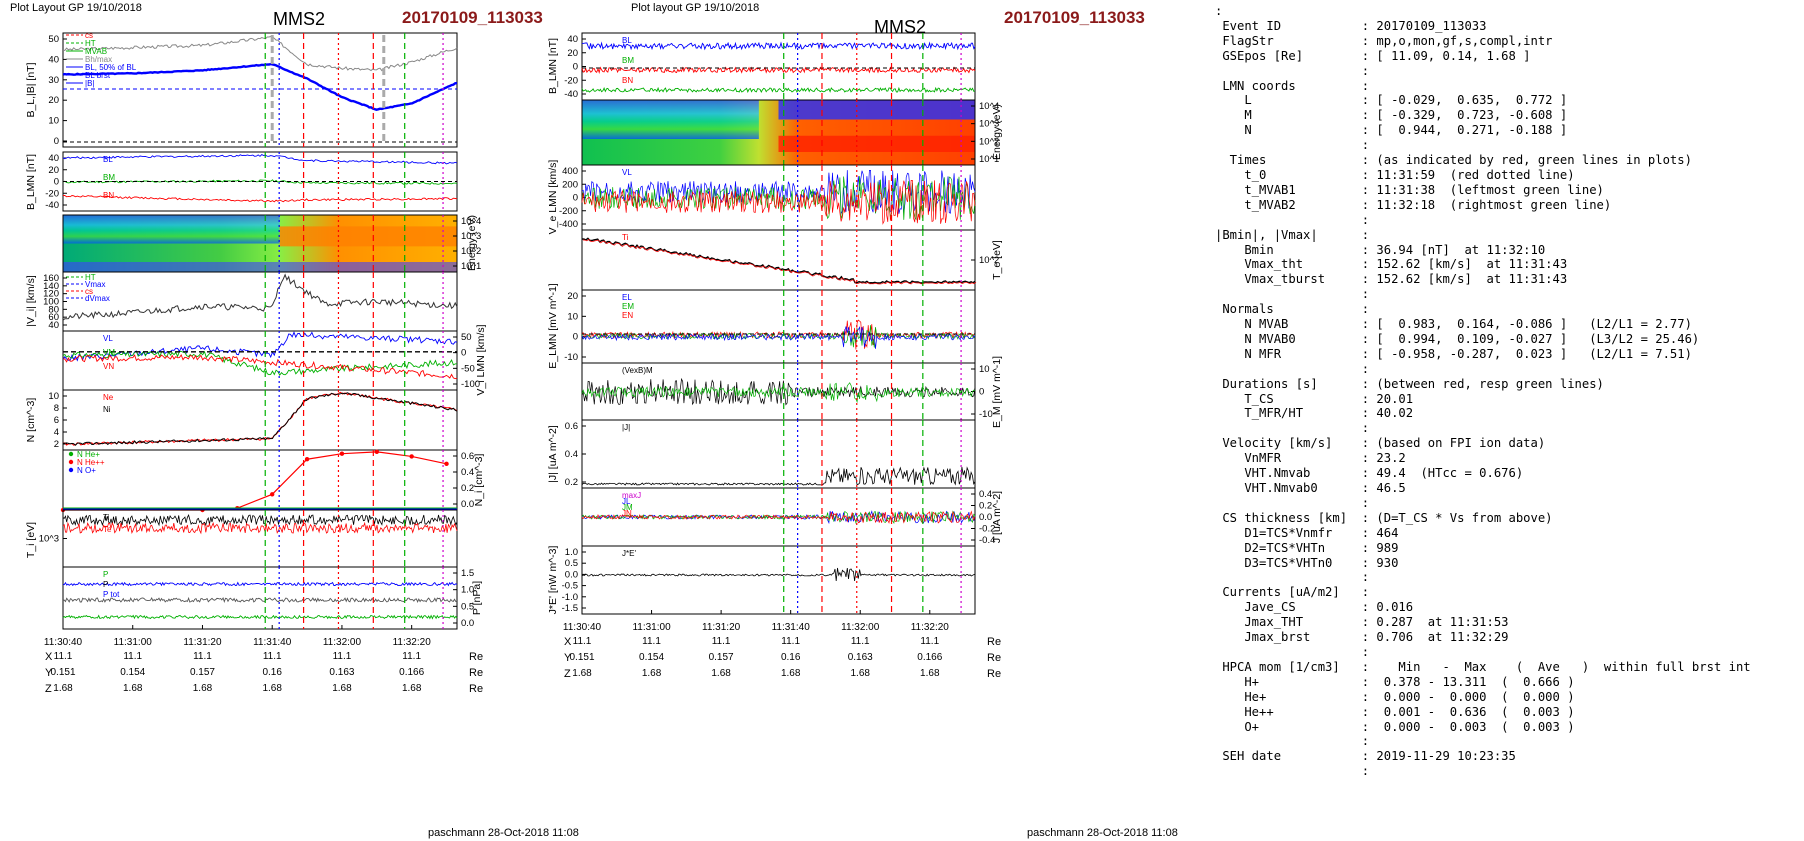 This screenshot has width=1804, height=841. Describe the element at coordinates (778, 336) in the screenshot. I see `m5-line-EM` at that location.